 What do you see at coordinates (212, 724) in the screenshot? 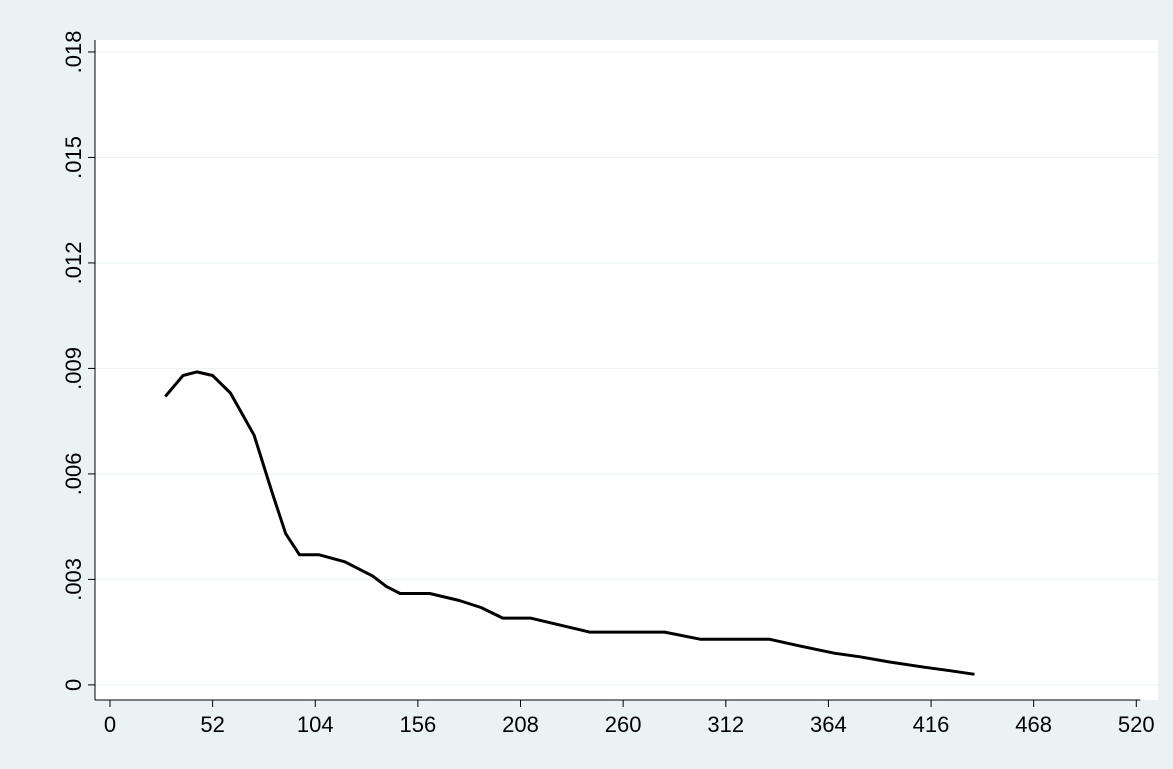
I see `x-tick-label: 52` at bounding box center [212, 724].